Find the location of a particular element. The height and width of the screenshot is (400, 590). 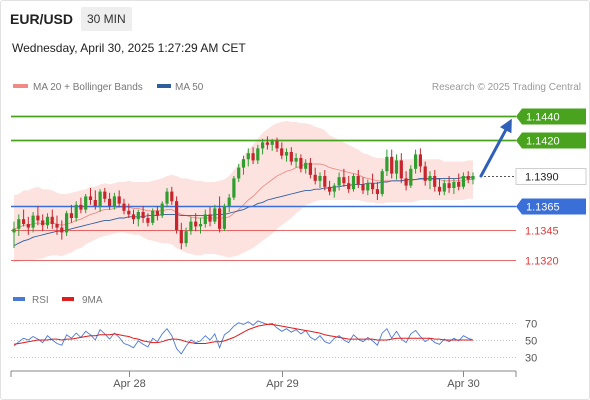

target-arrow is located at coordinates (495, 148).